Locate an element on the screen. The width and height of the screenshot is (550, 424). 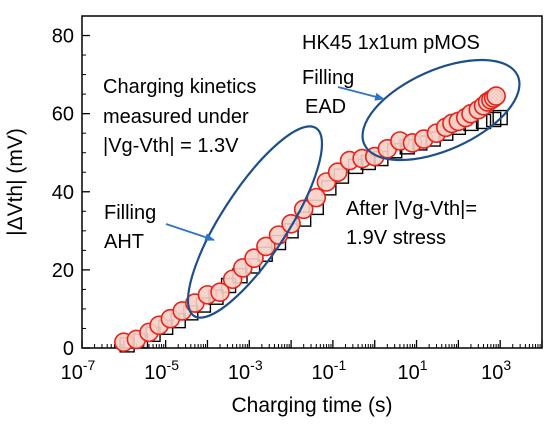
ead-ellipse is located at coordinates (441, 110).